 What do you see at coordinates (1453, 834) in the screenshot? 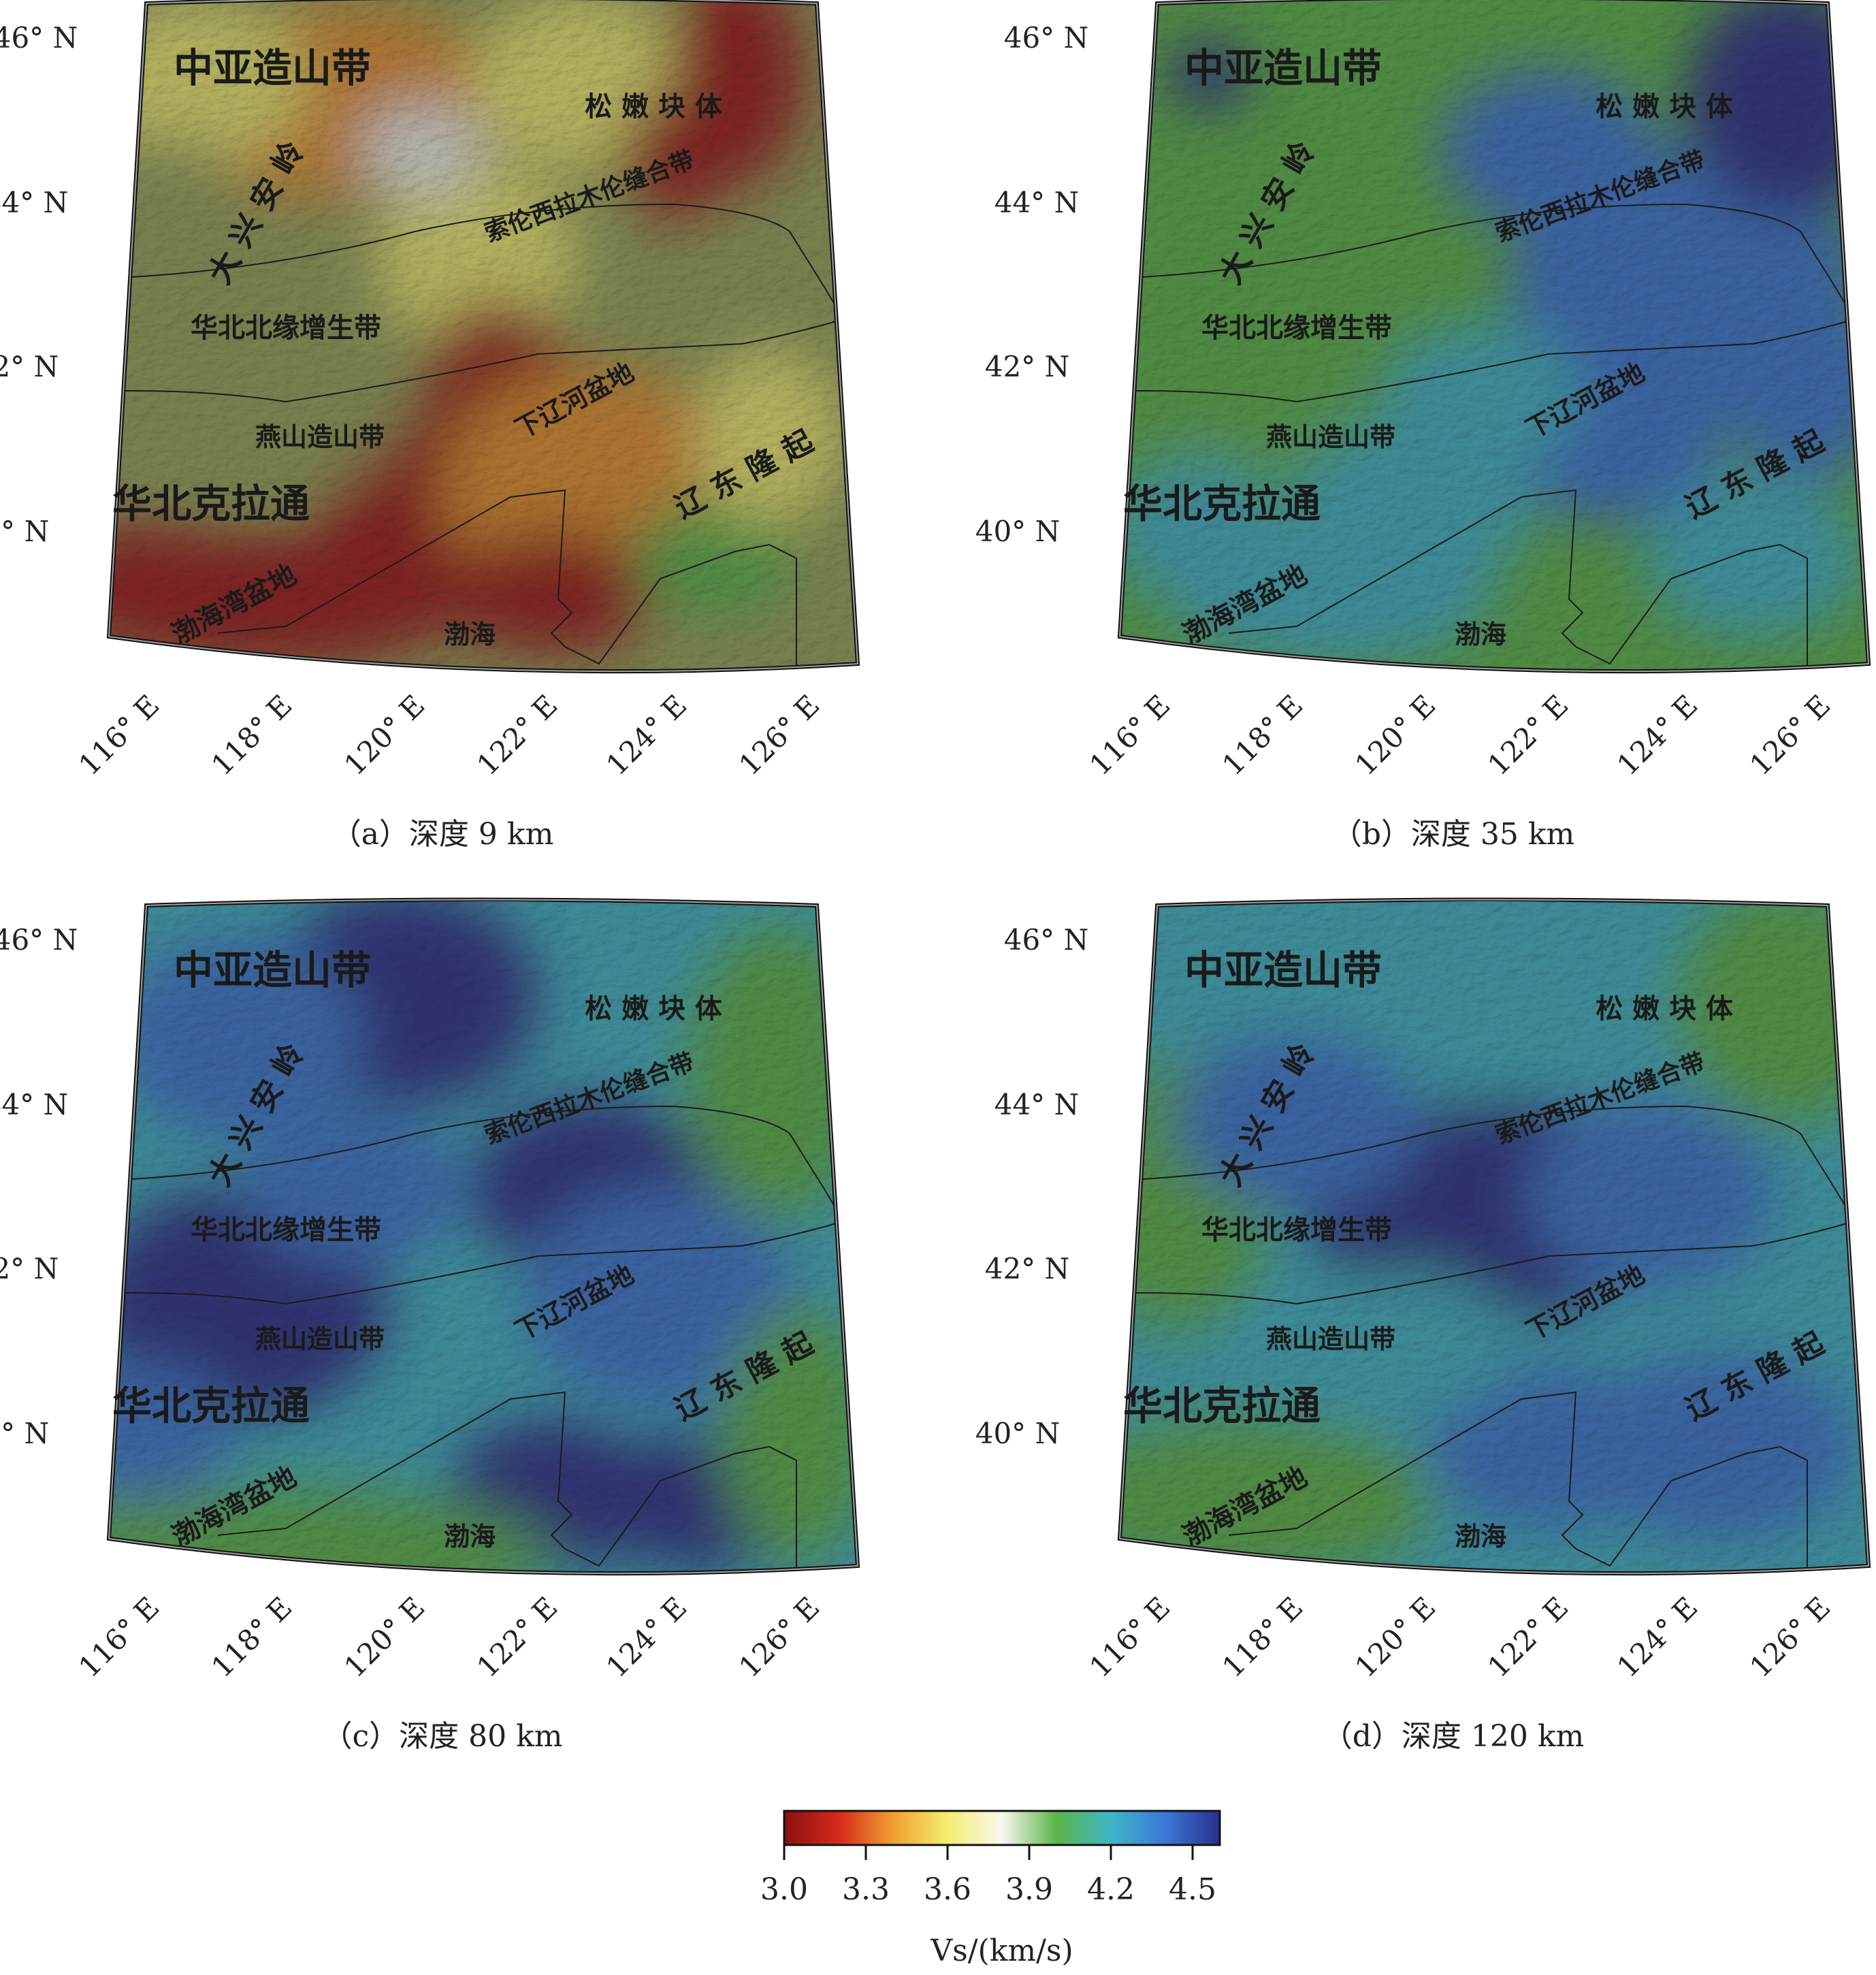
I see `caption-b: （b）深度 35 km` at bounding box center [1453, 834].